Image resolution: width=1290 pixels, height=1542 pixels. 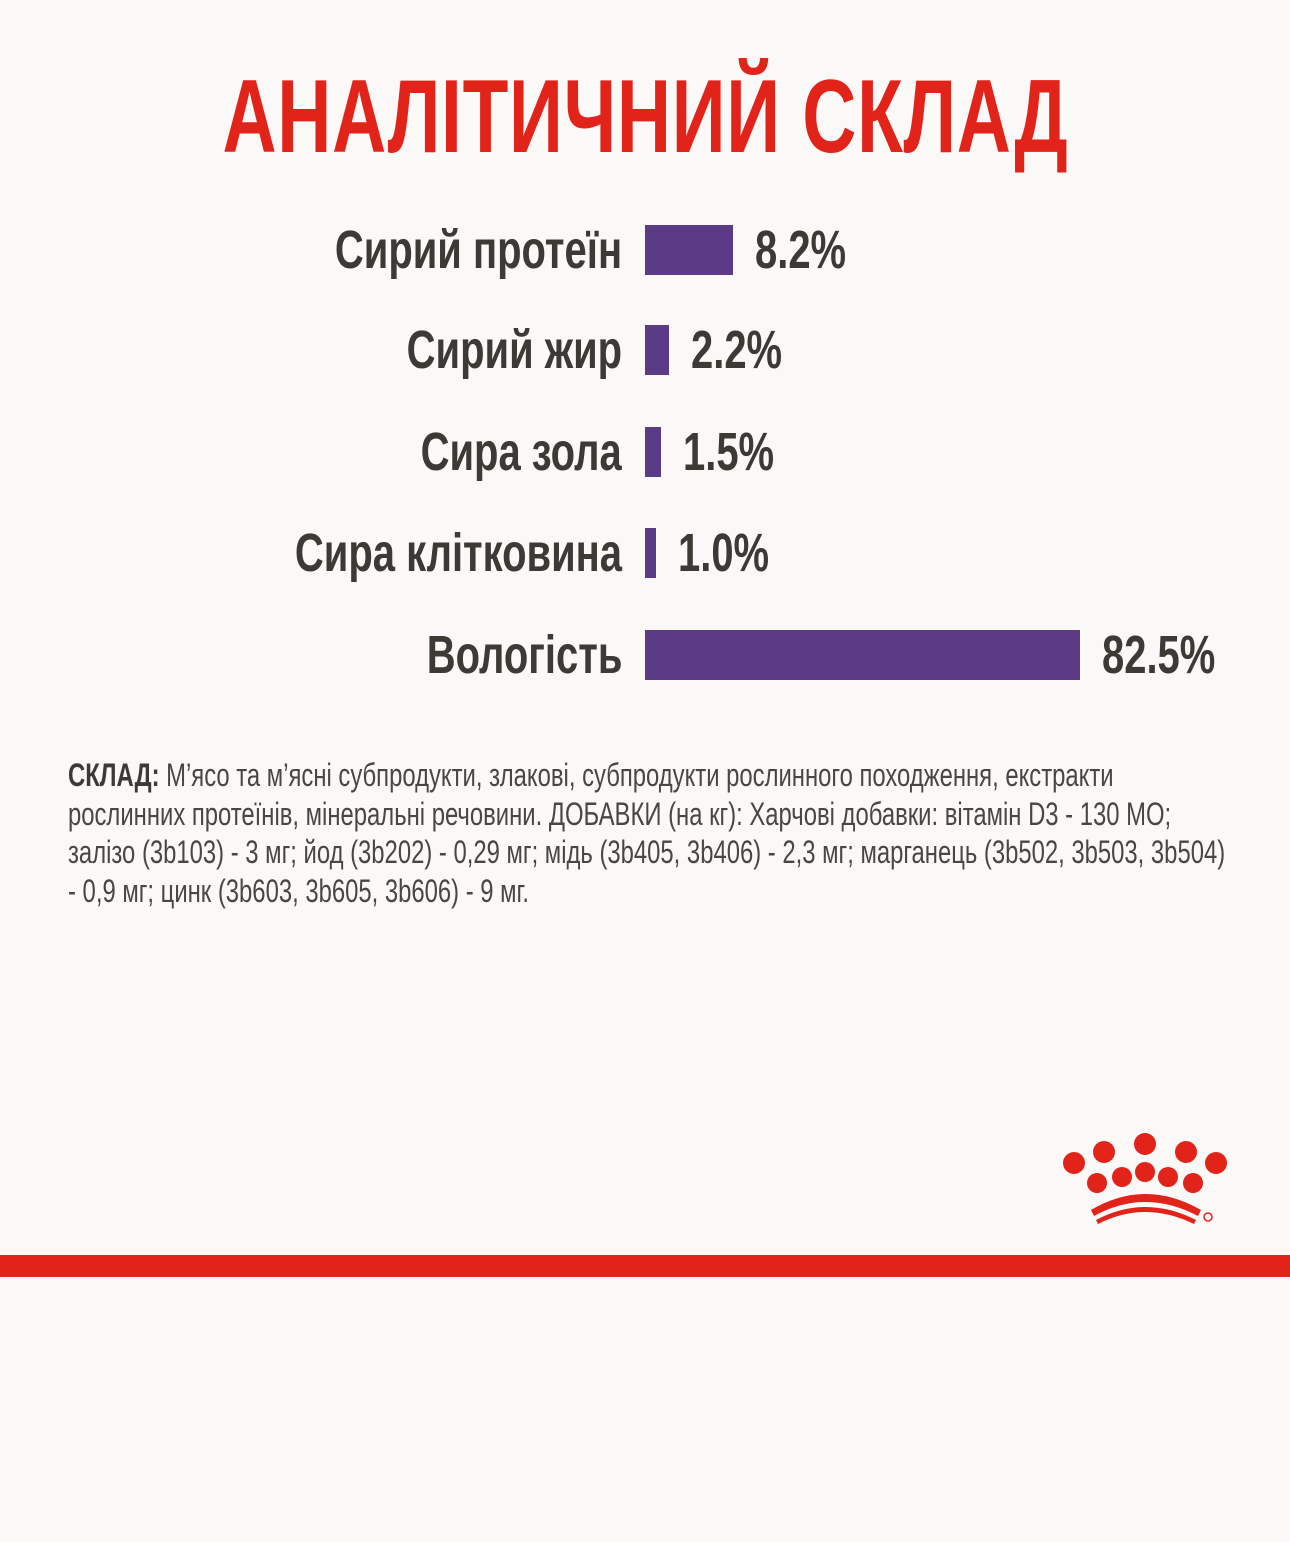 I want to click on bar-label: Сирий жир, so click(x=514, y=350).